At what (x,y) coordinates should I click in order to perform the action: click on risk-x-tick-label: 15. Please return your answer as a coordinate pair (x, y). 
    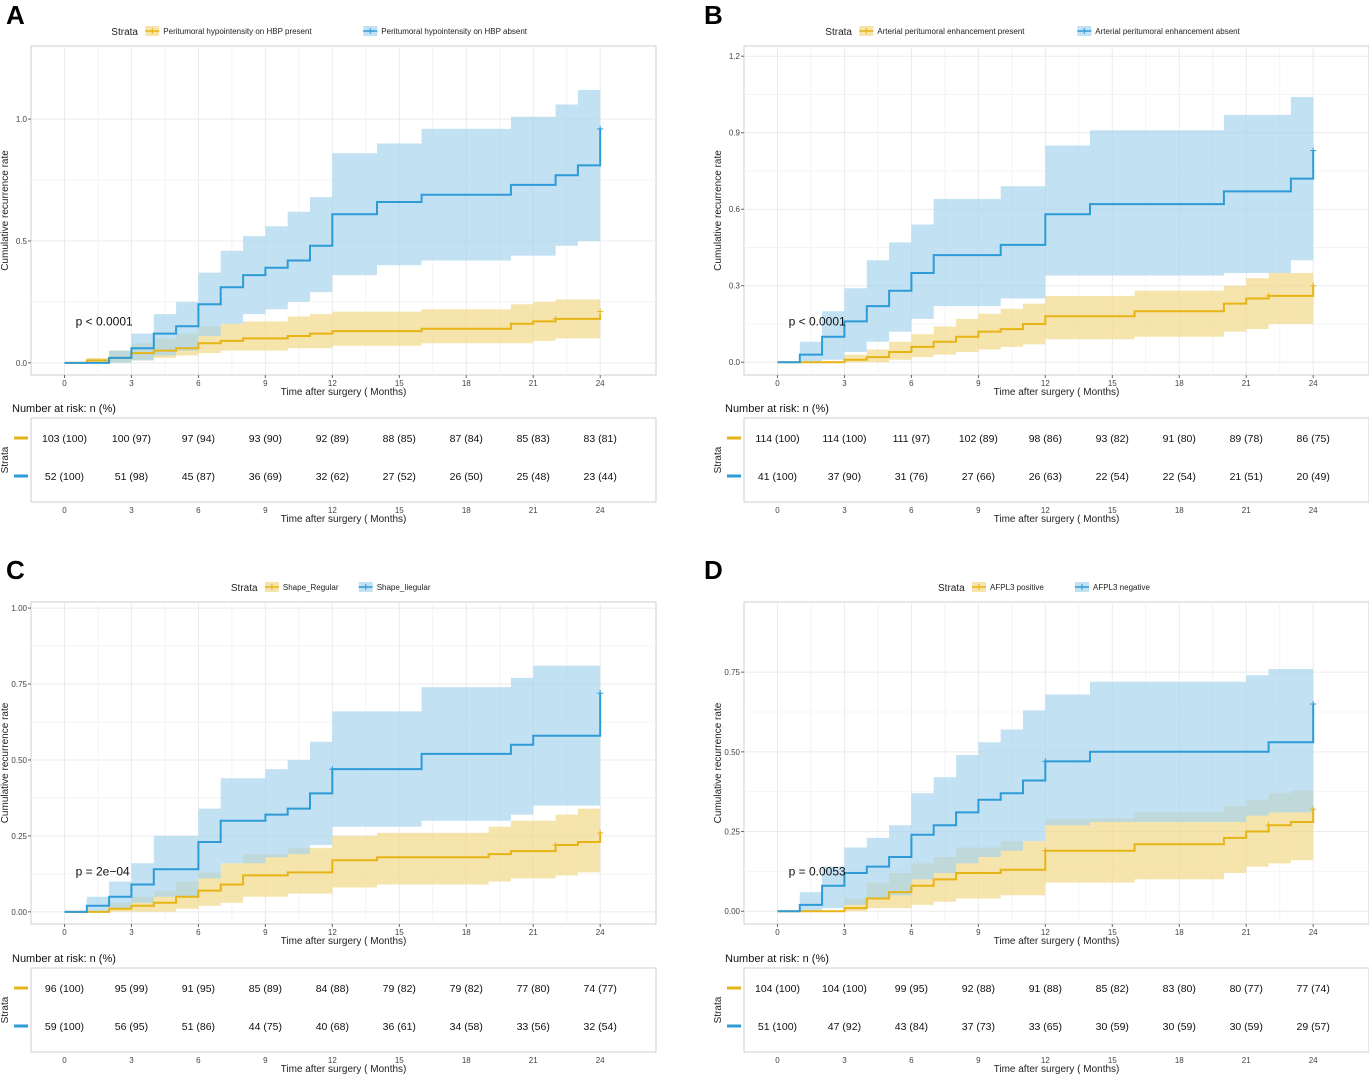
    Looking at the image, I should click on (399, 510).